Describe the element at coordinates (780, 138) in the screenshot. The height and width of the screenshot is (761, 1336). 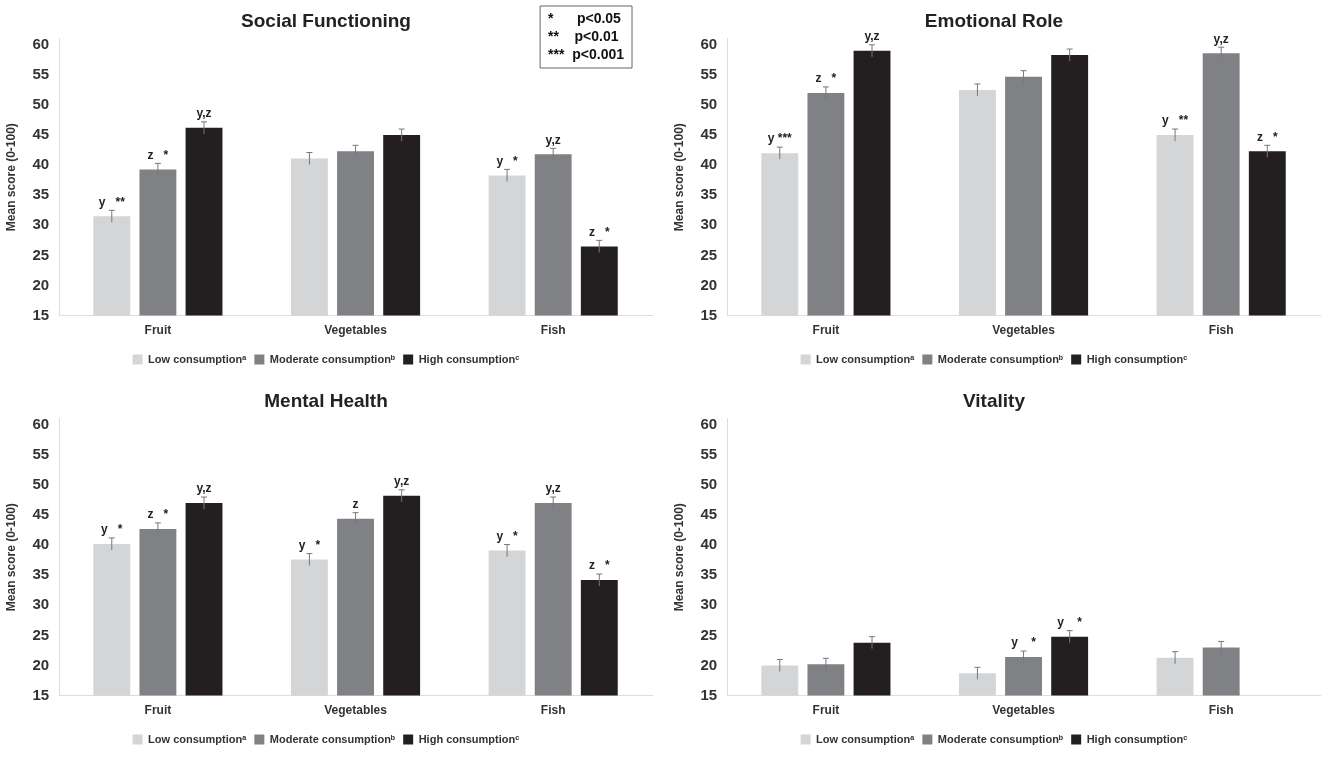
I see `data-label: y ***` at that location.